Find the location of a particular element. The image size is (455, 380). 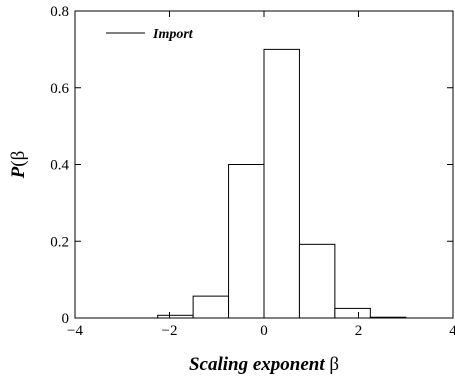

x-axis-title-symbol: β is located at coordinates (334, 364).